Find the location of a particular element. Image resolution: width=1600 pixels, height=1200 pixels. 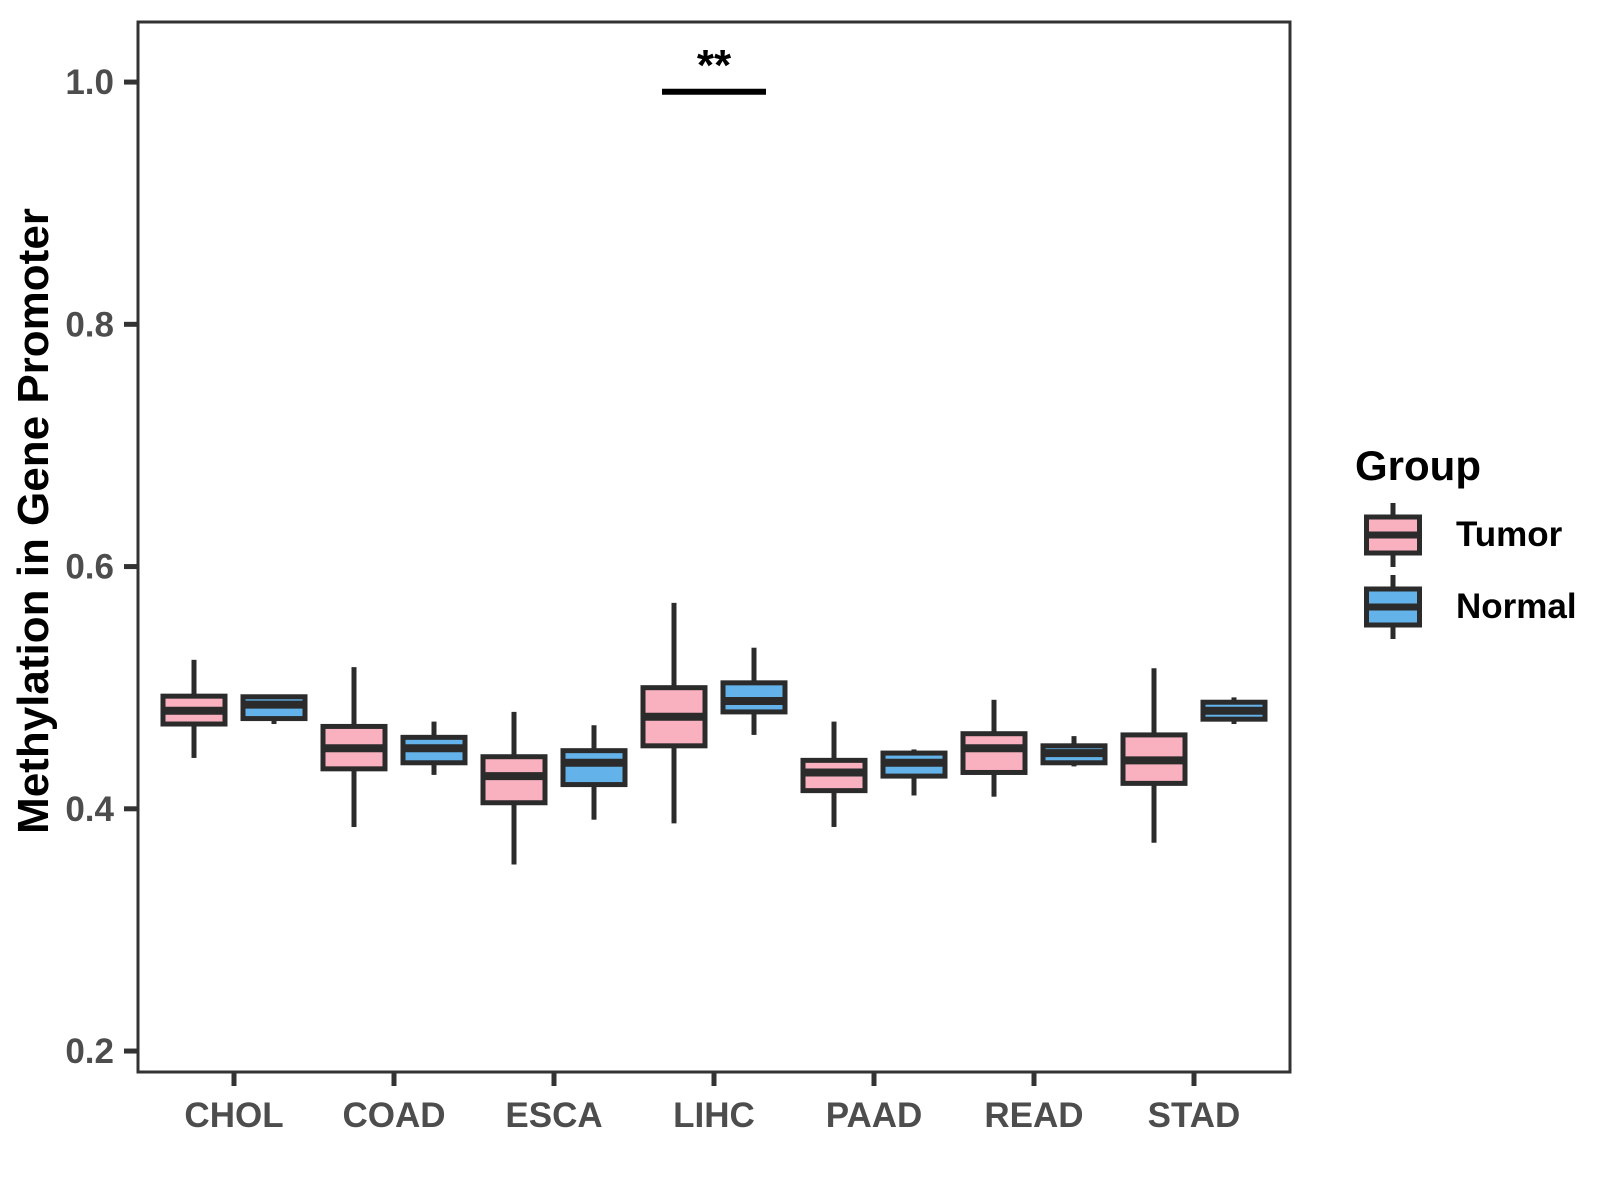

boxplot-coad-normal is located at coordinates (434, 748).